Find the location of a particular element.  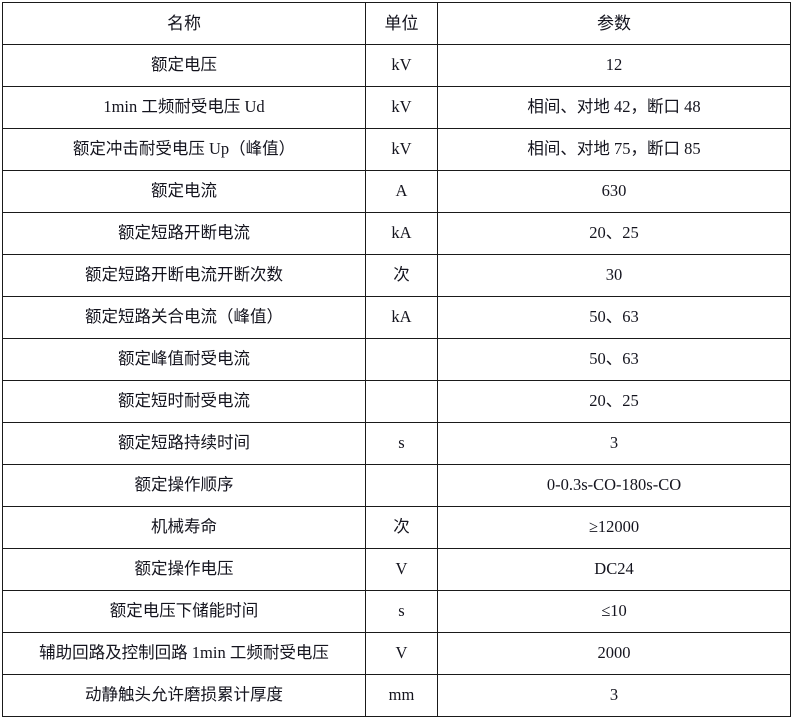

column-header-param: 参数 is located at coordinates (614, 23).